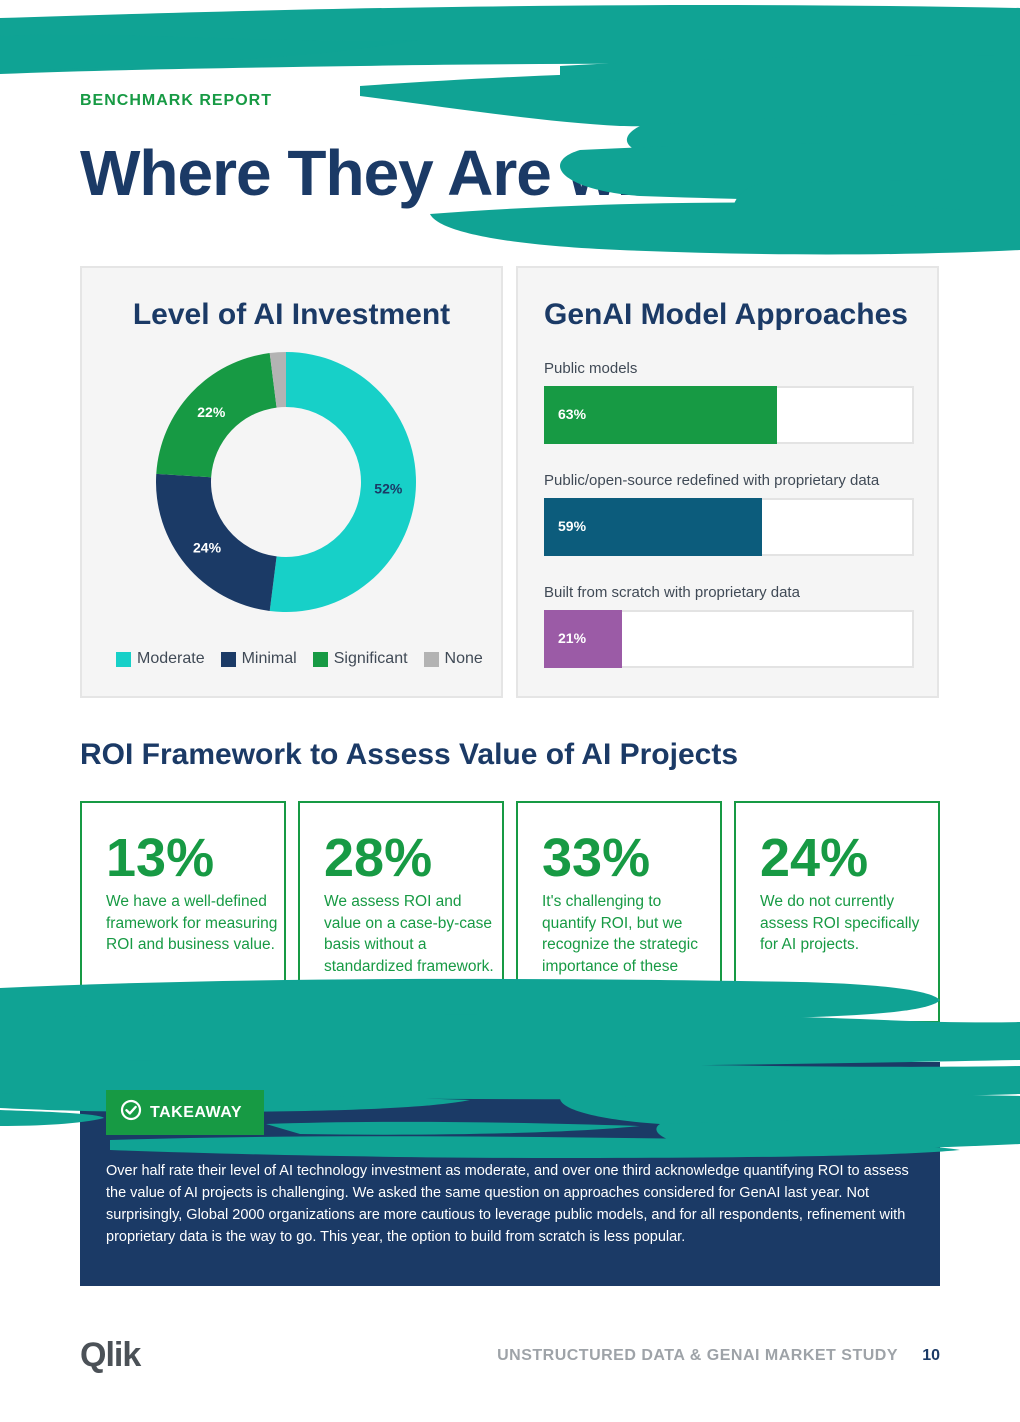  What do you see at coordinates (596, 858) in the screenshot?
I see `roi-card-value: 33%` at bounding box center [596, 858].